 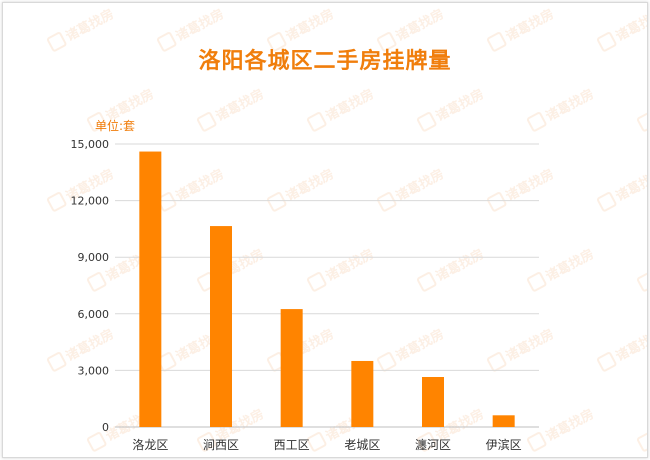 I want to click on x-tick-label: 老城区, so click(x=362, y=445).